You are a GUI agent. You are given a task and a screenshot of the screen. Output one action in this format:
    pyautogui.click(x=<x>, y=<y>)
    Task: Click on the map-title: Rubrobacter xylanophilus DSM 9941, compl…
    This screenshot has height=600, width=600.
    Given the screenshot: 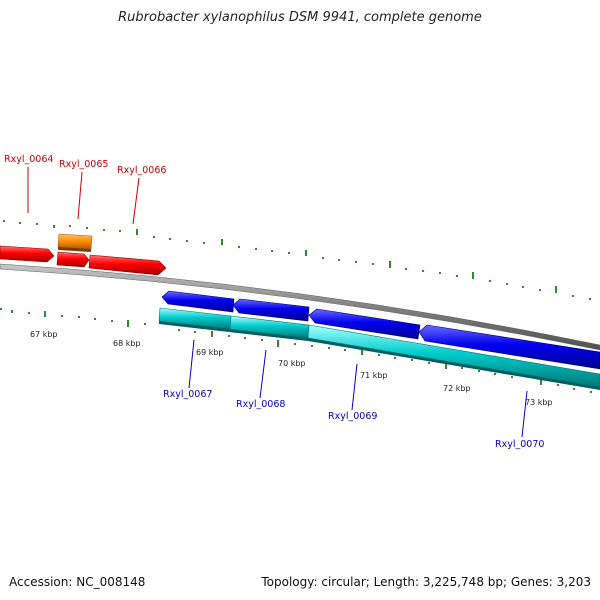 What is the action you would take?
    pyautogui.click(x=300, y=17)
    